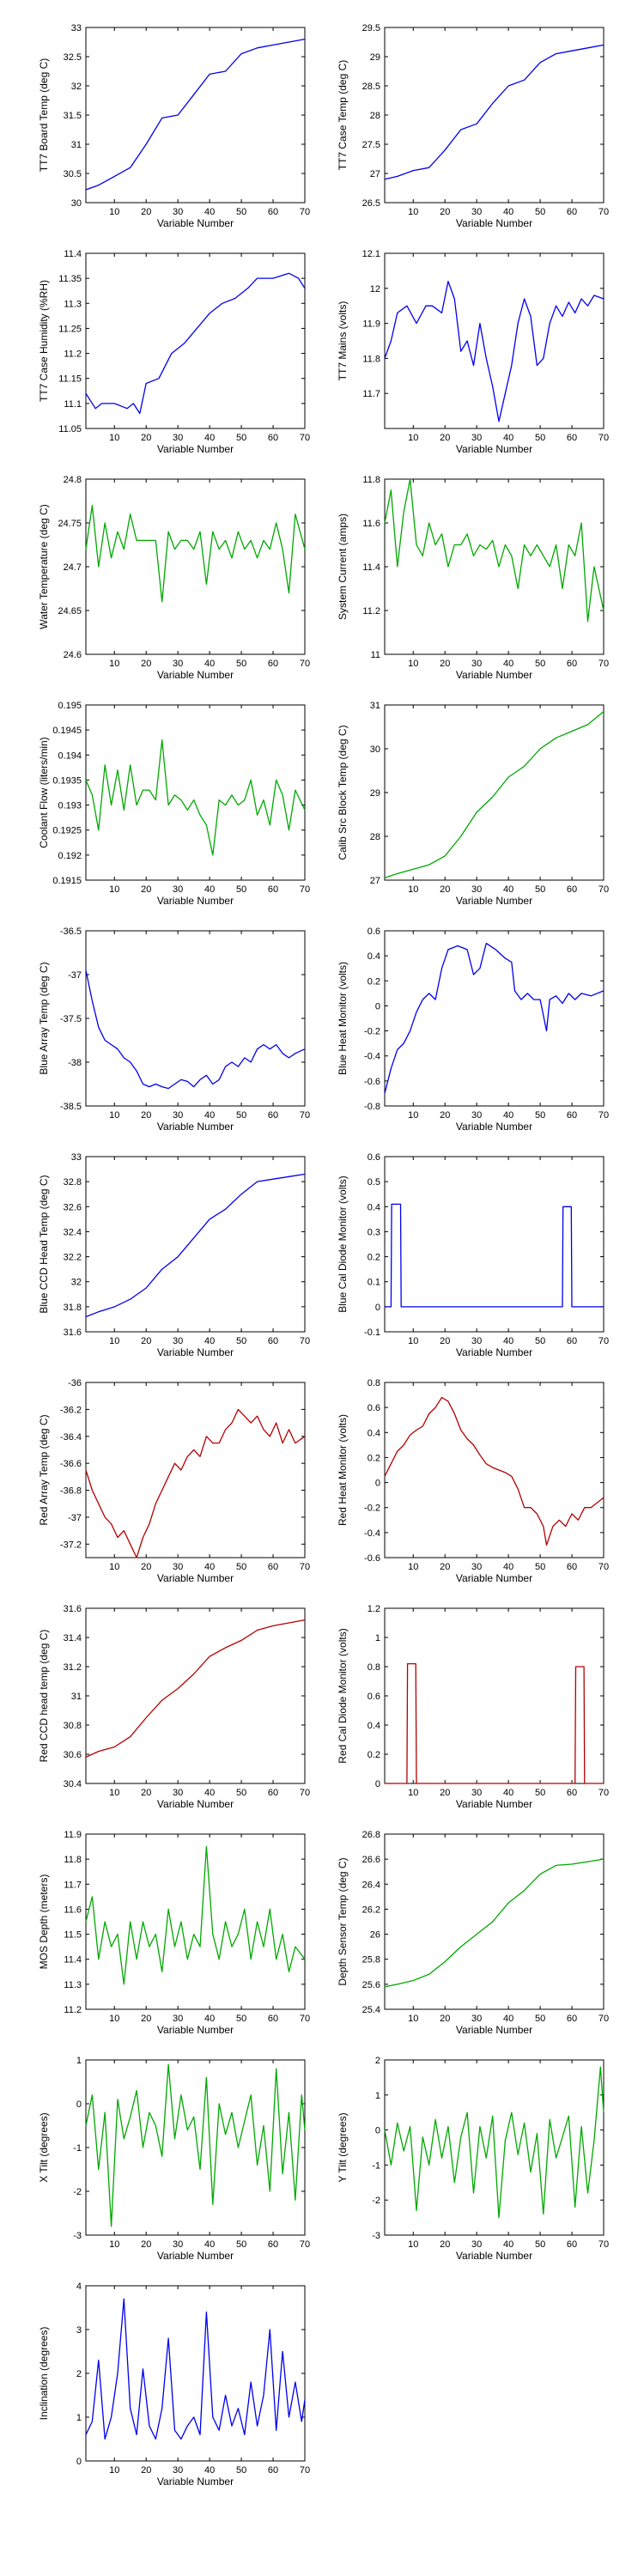 The image size is (644, 2576). What do you see at coordinates (371, 2010) in the screenshot?
I see `y-tick-label: 25.4` at bounding box center [371, 2010].